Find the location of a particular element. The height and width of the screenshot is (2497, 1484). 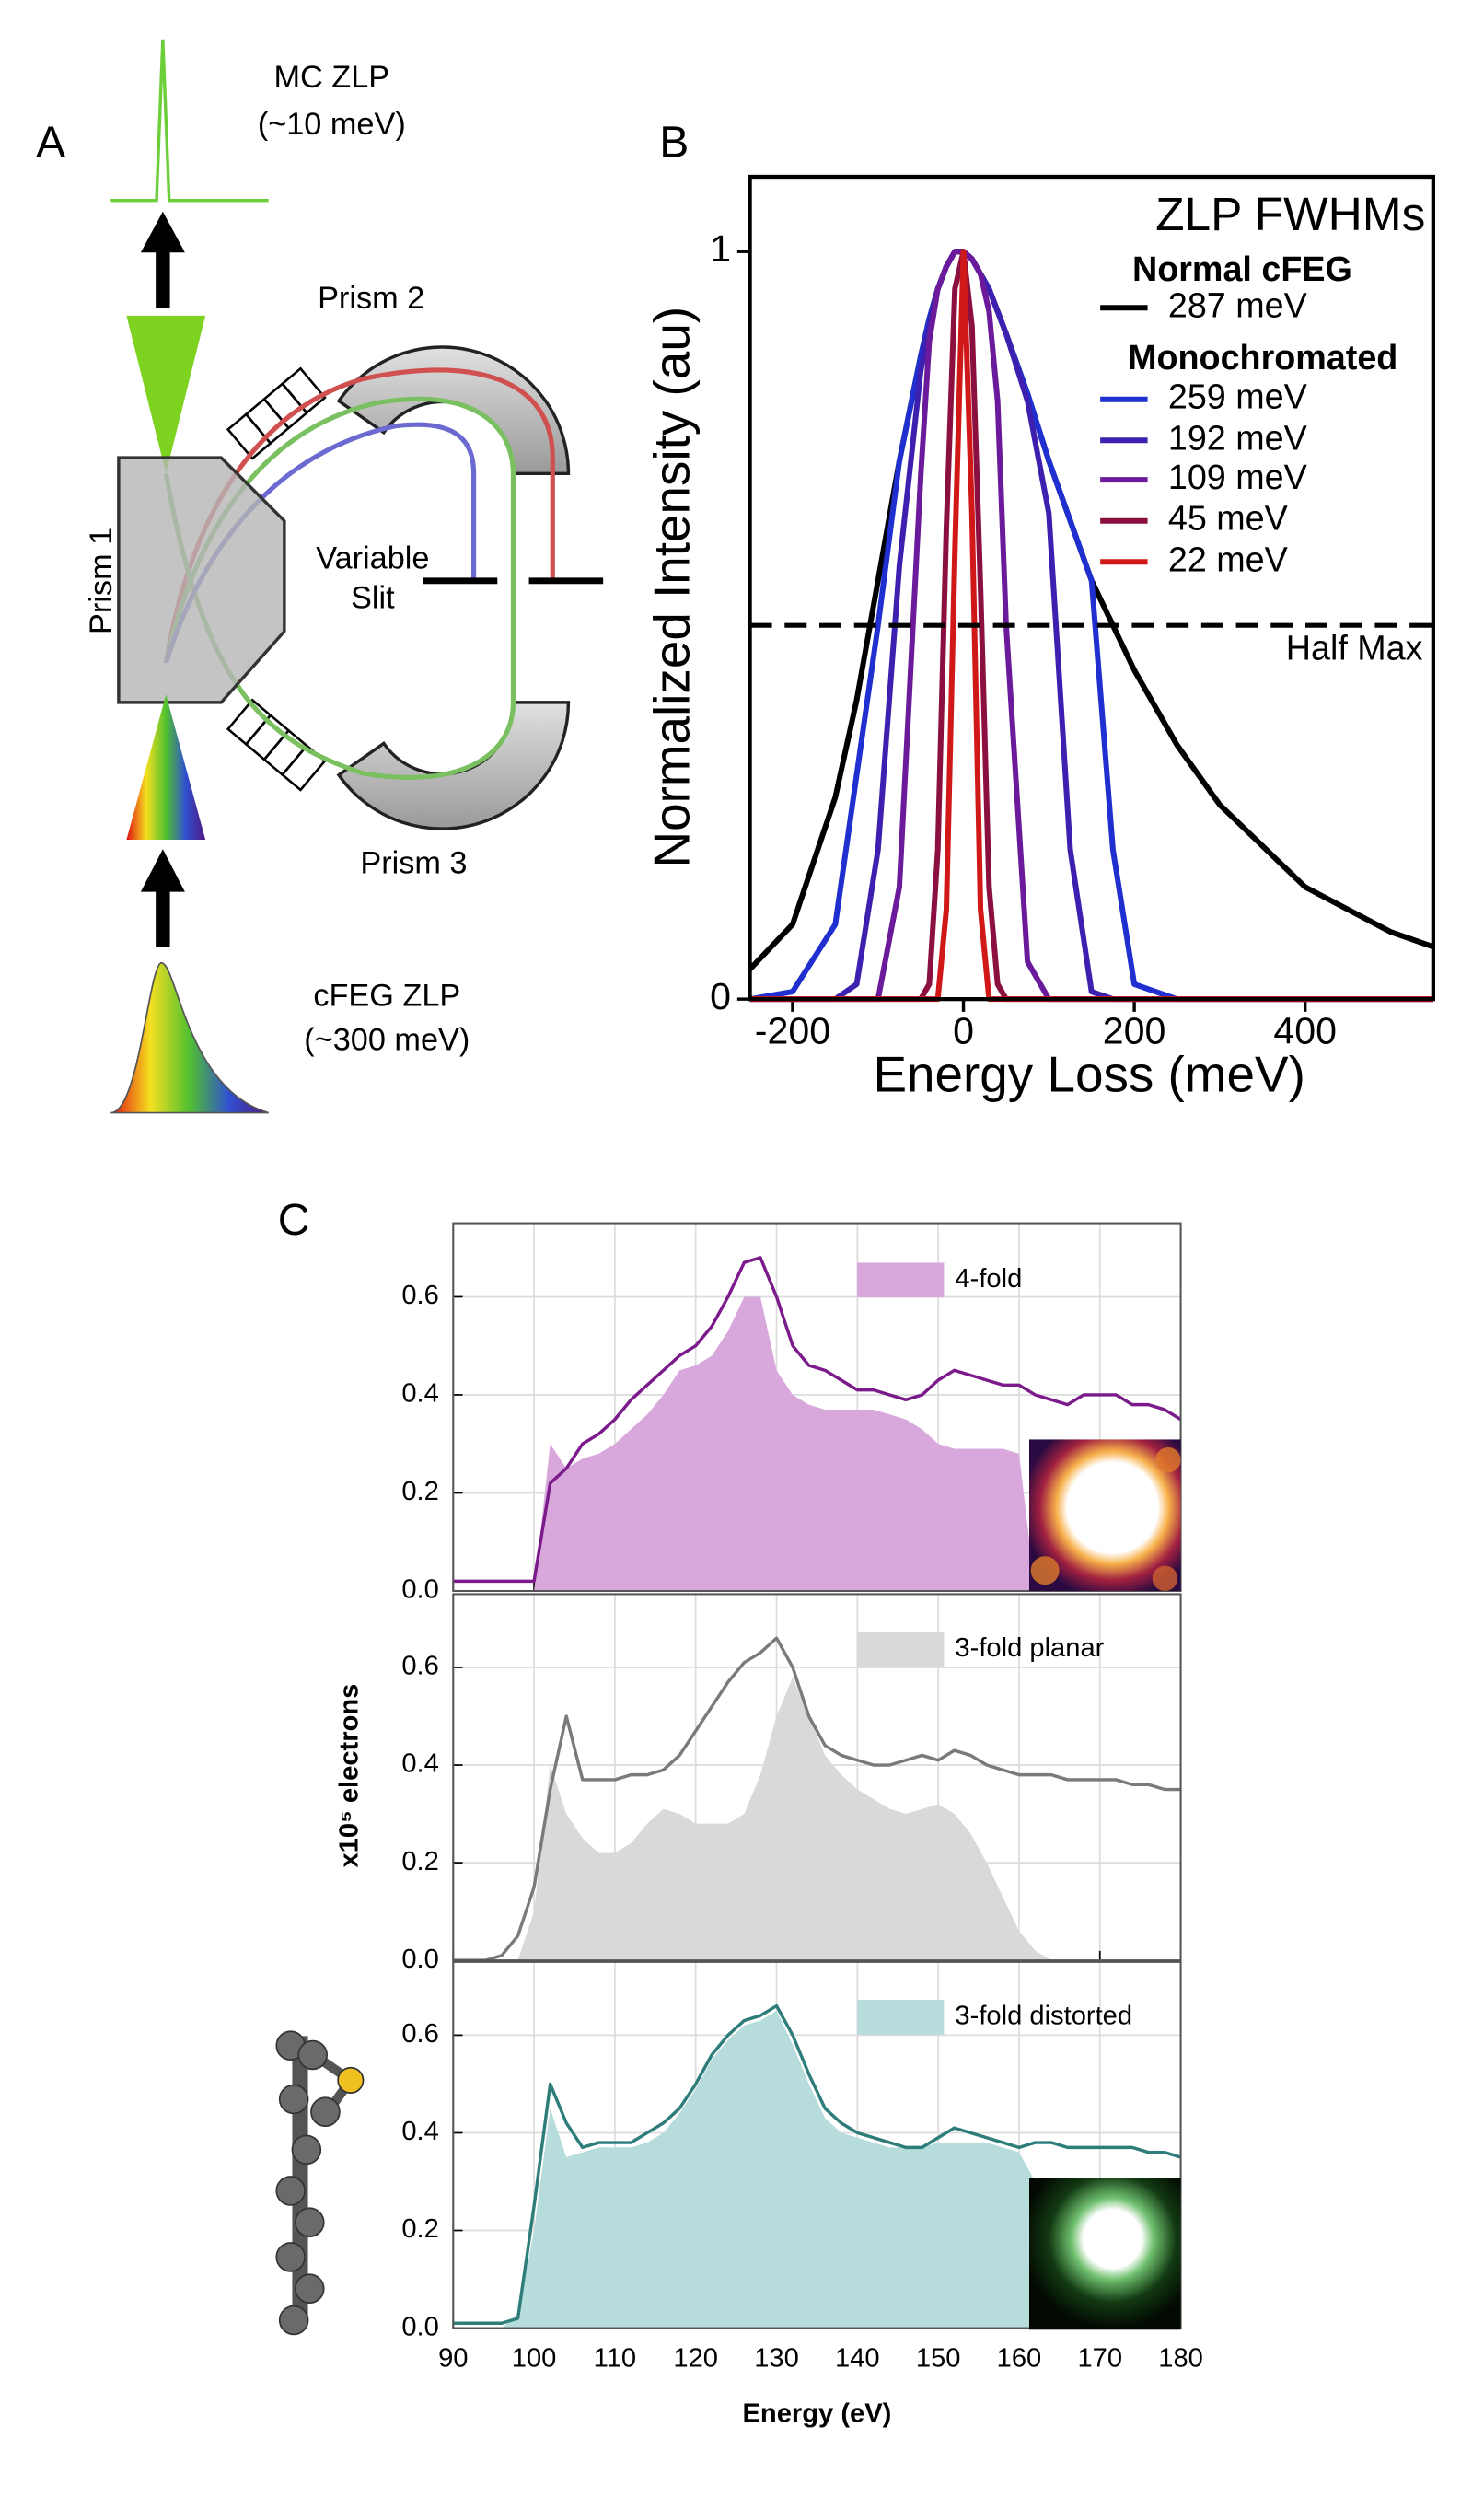

legend-title: ZLP FWHMs is located at coordinates (1290, 213).